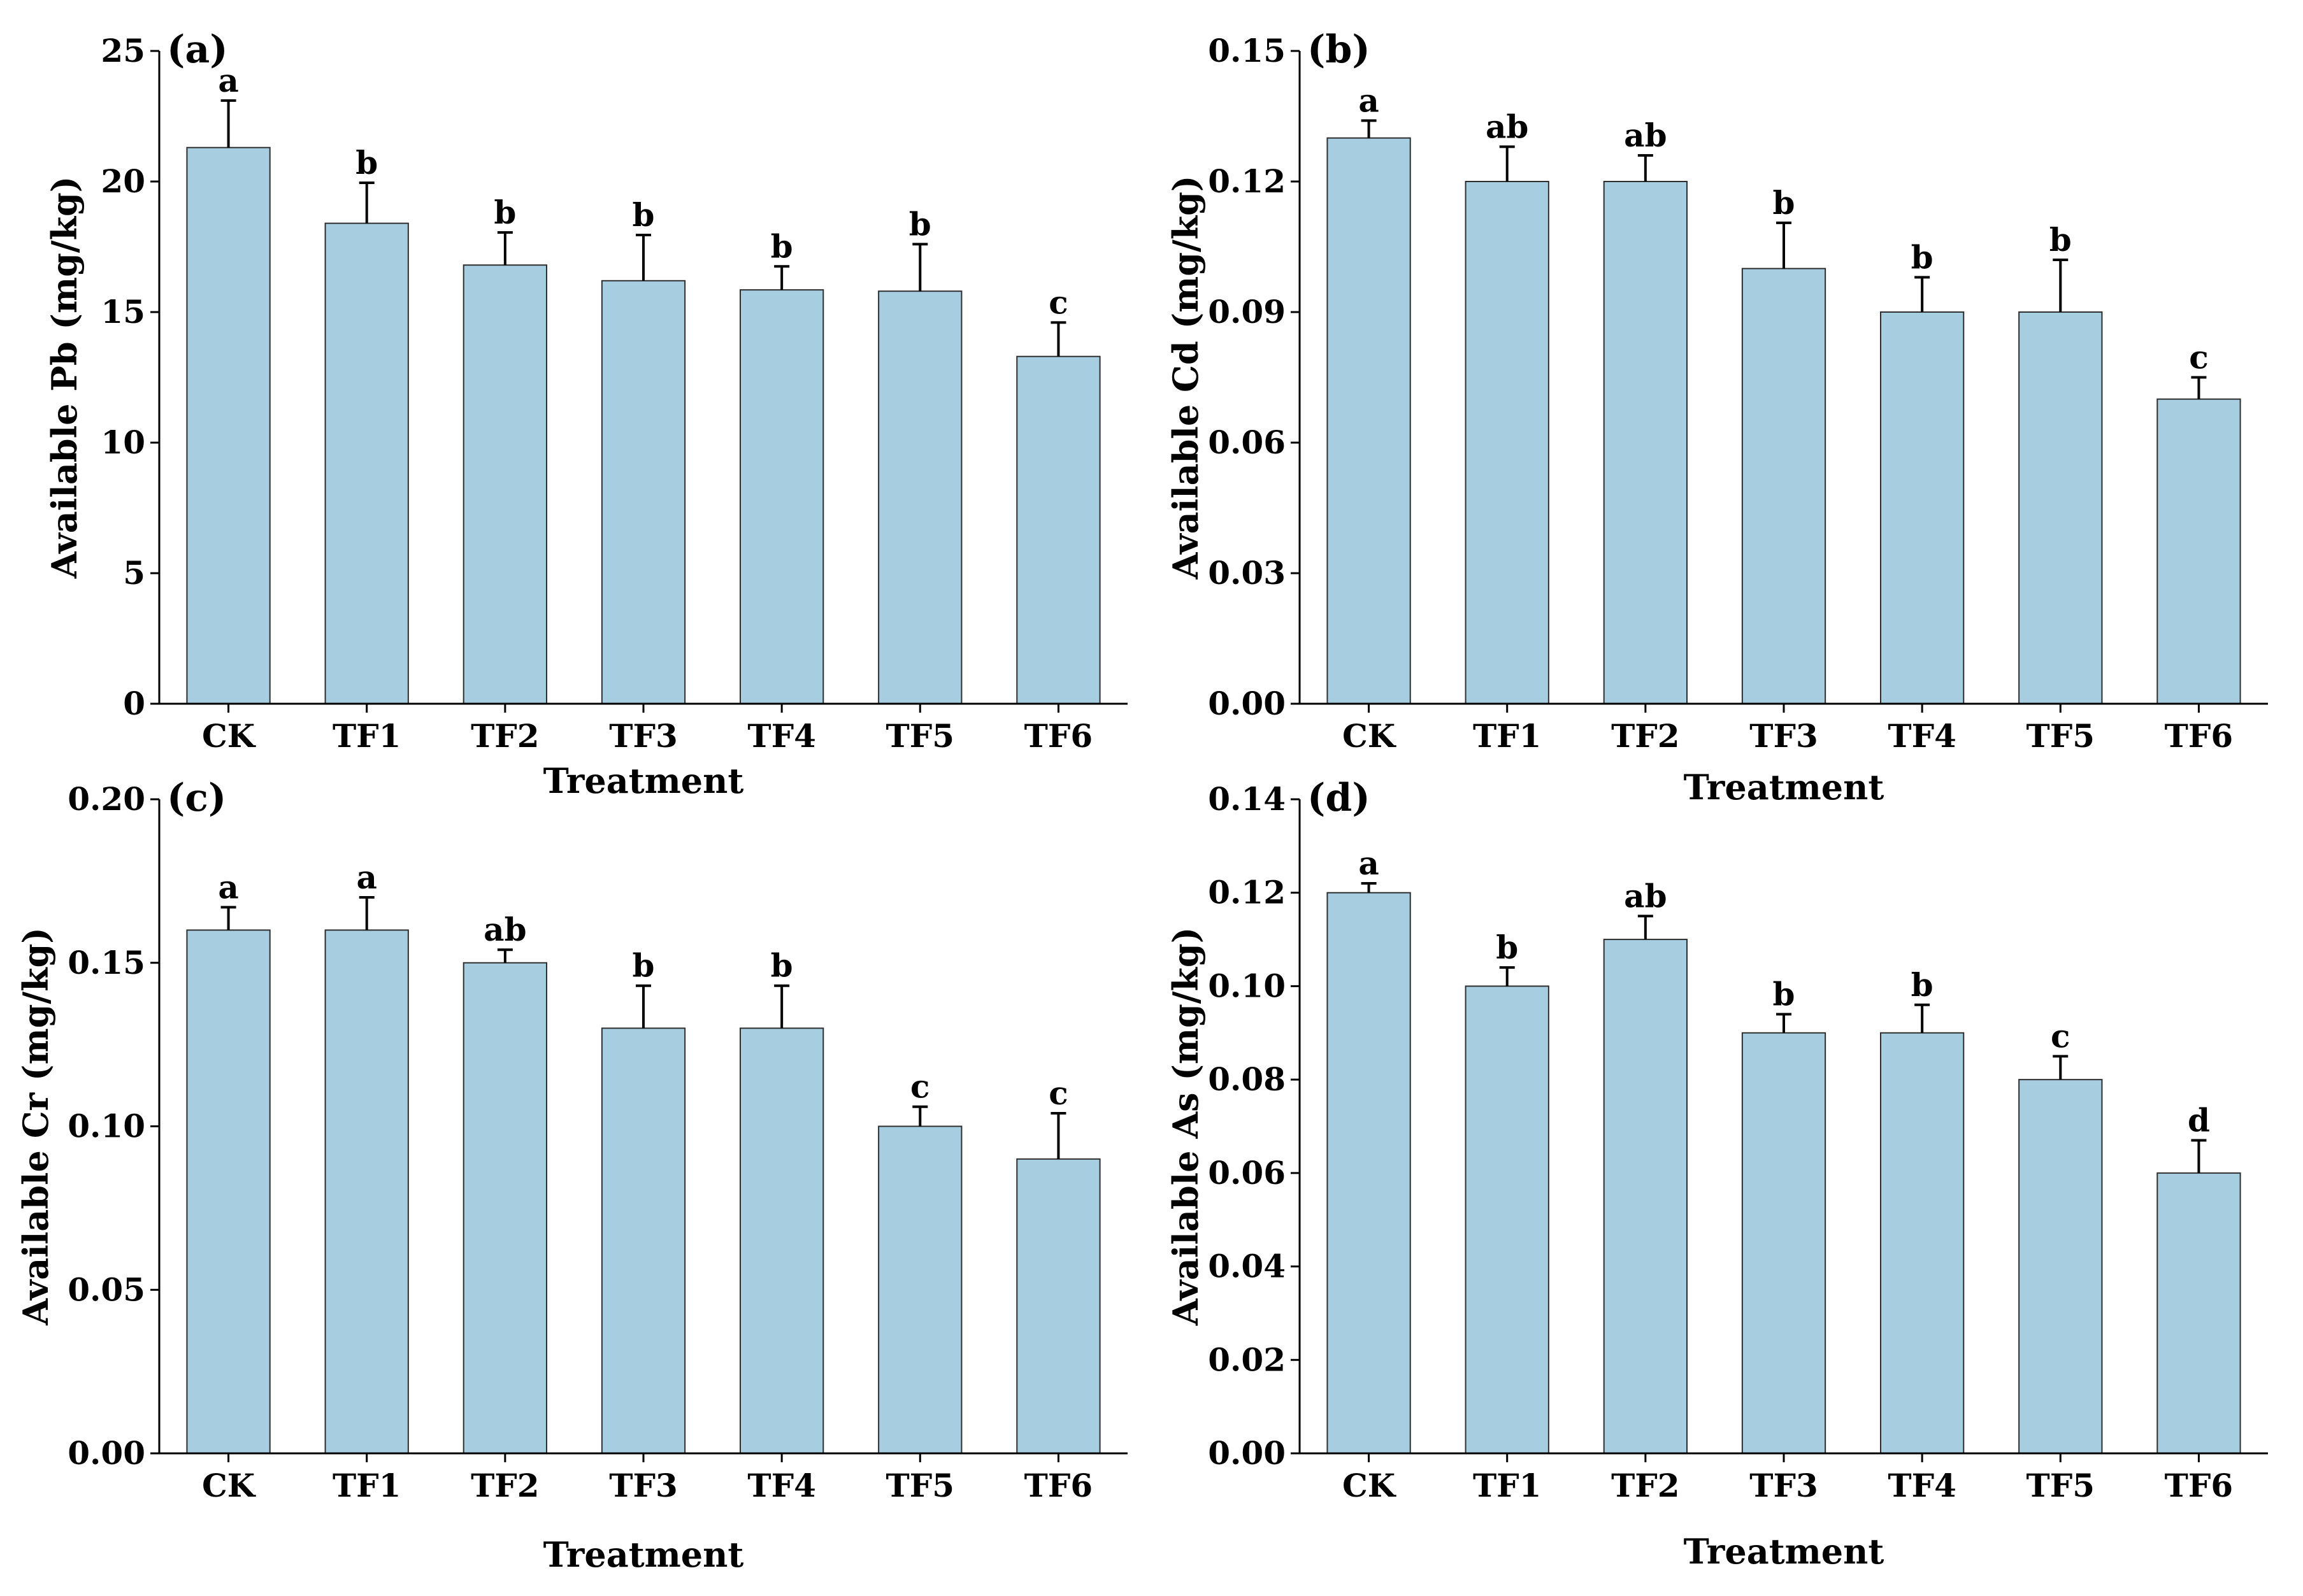 This screenshot has height=1596, width=2303. Describe the element at coordinates (1185, 378) in the screenshot. I see `y-axis-title: Available Cd (mg/kg)` at that location.